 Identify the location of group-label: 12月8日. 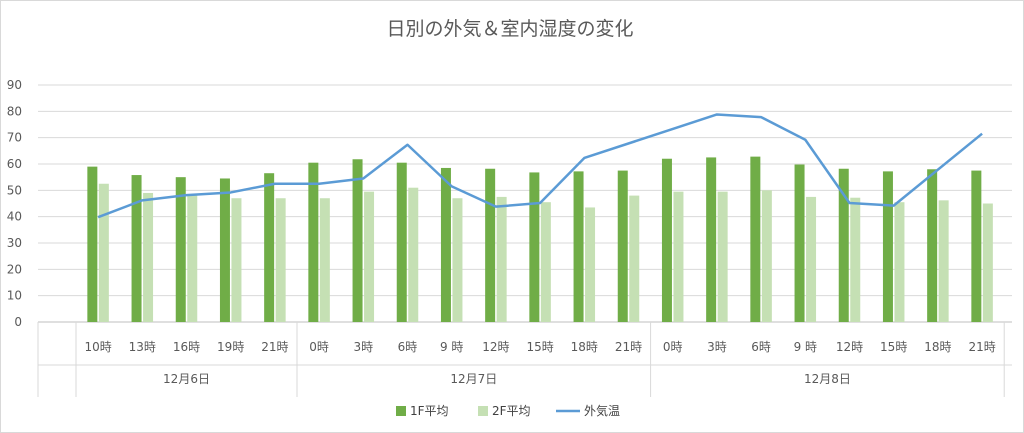
(827, 379).